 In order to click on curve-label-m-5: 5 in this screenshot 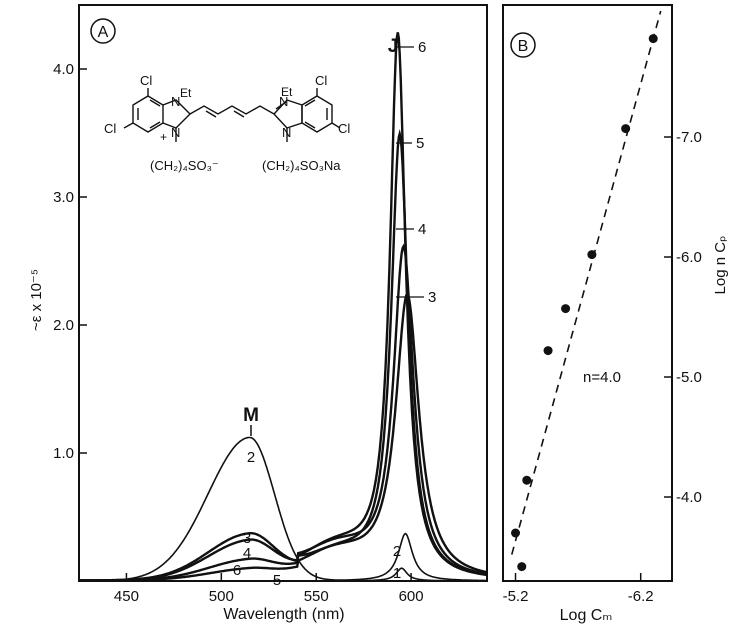, I will do `click(277, 580)`.